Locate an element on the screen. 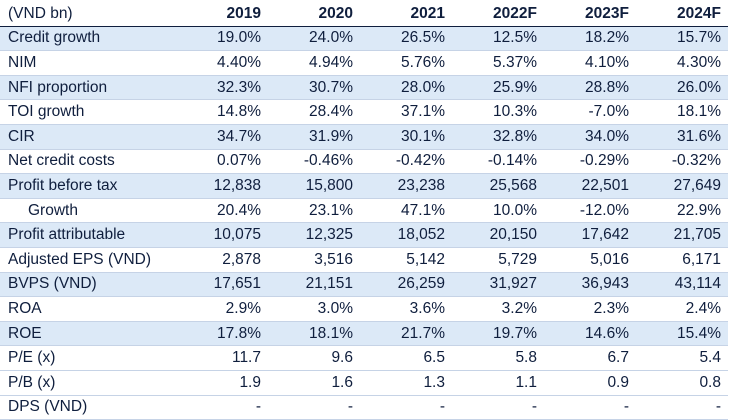 The width and height of the screenshot is (729, 420). value-cell: 2,878 is located at coordinates (222, 260).